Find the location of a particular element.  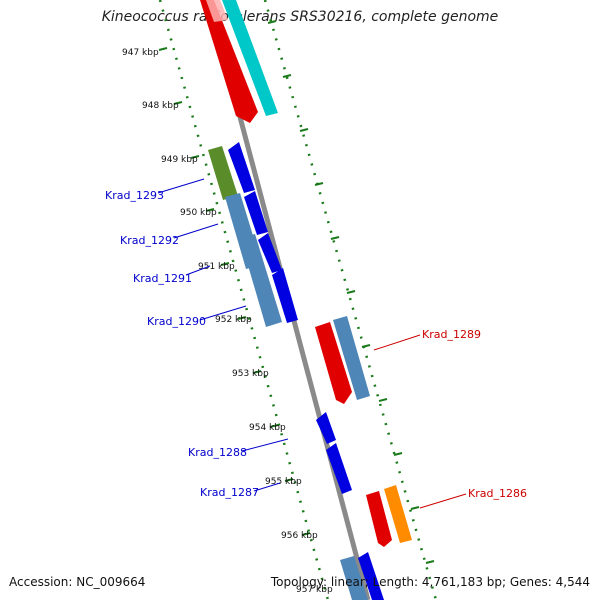

tick-label-949: 949 kbp is located at coordinates (179, 160).